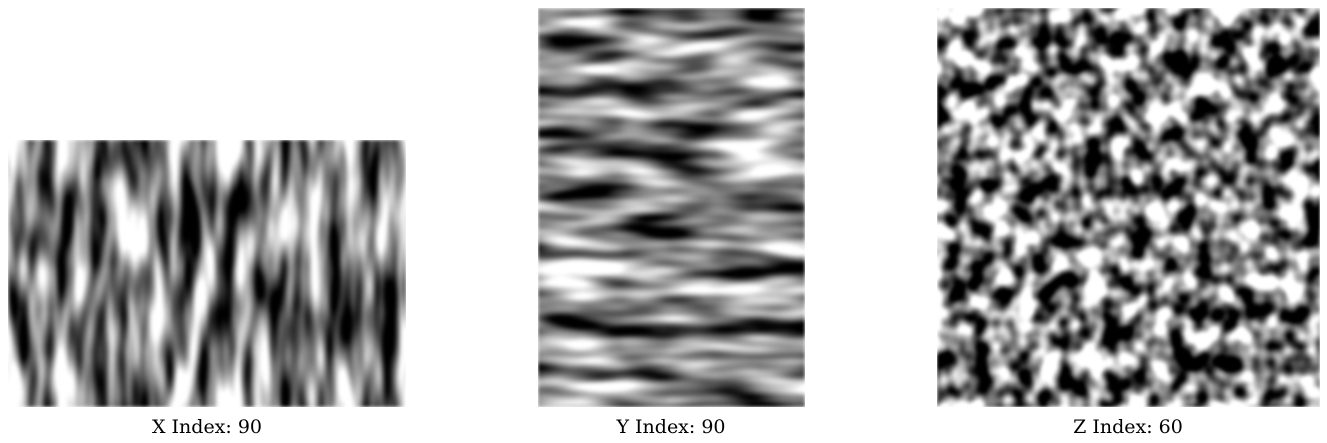 The height and width of the screenshot is (443, 1327). Describe the element at coordinates (207, 427) in the screenshot. I see `caption: X Index: 90` at that location.